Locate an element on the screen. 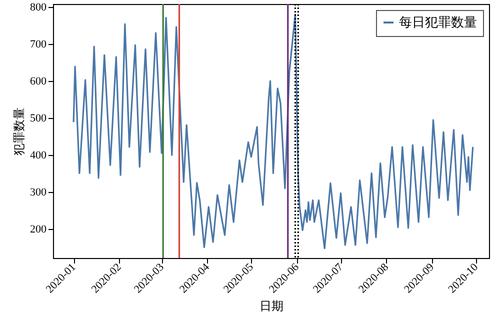 This screenshot has width=496, height=331. y-tick-label: 600 is located at coordinates (38, 82).